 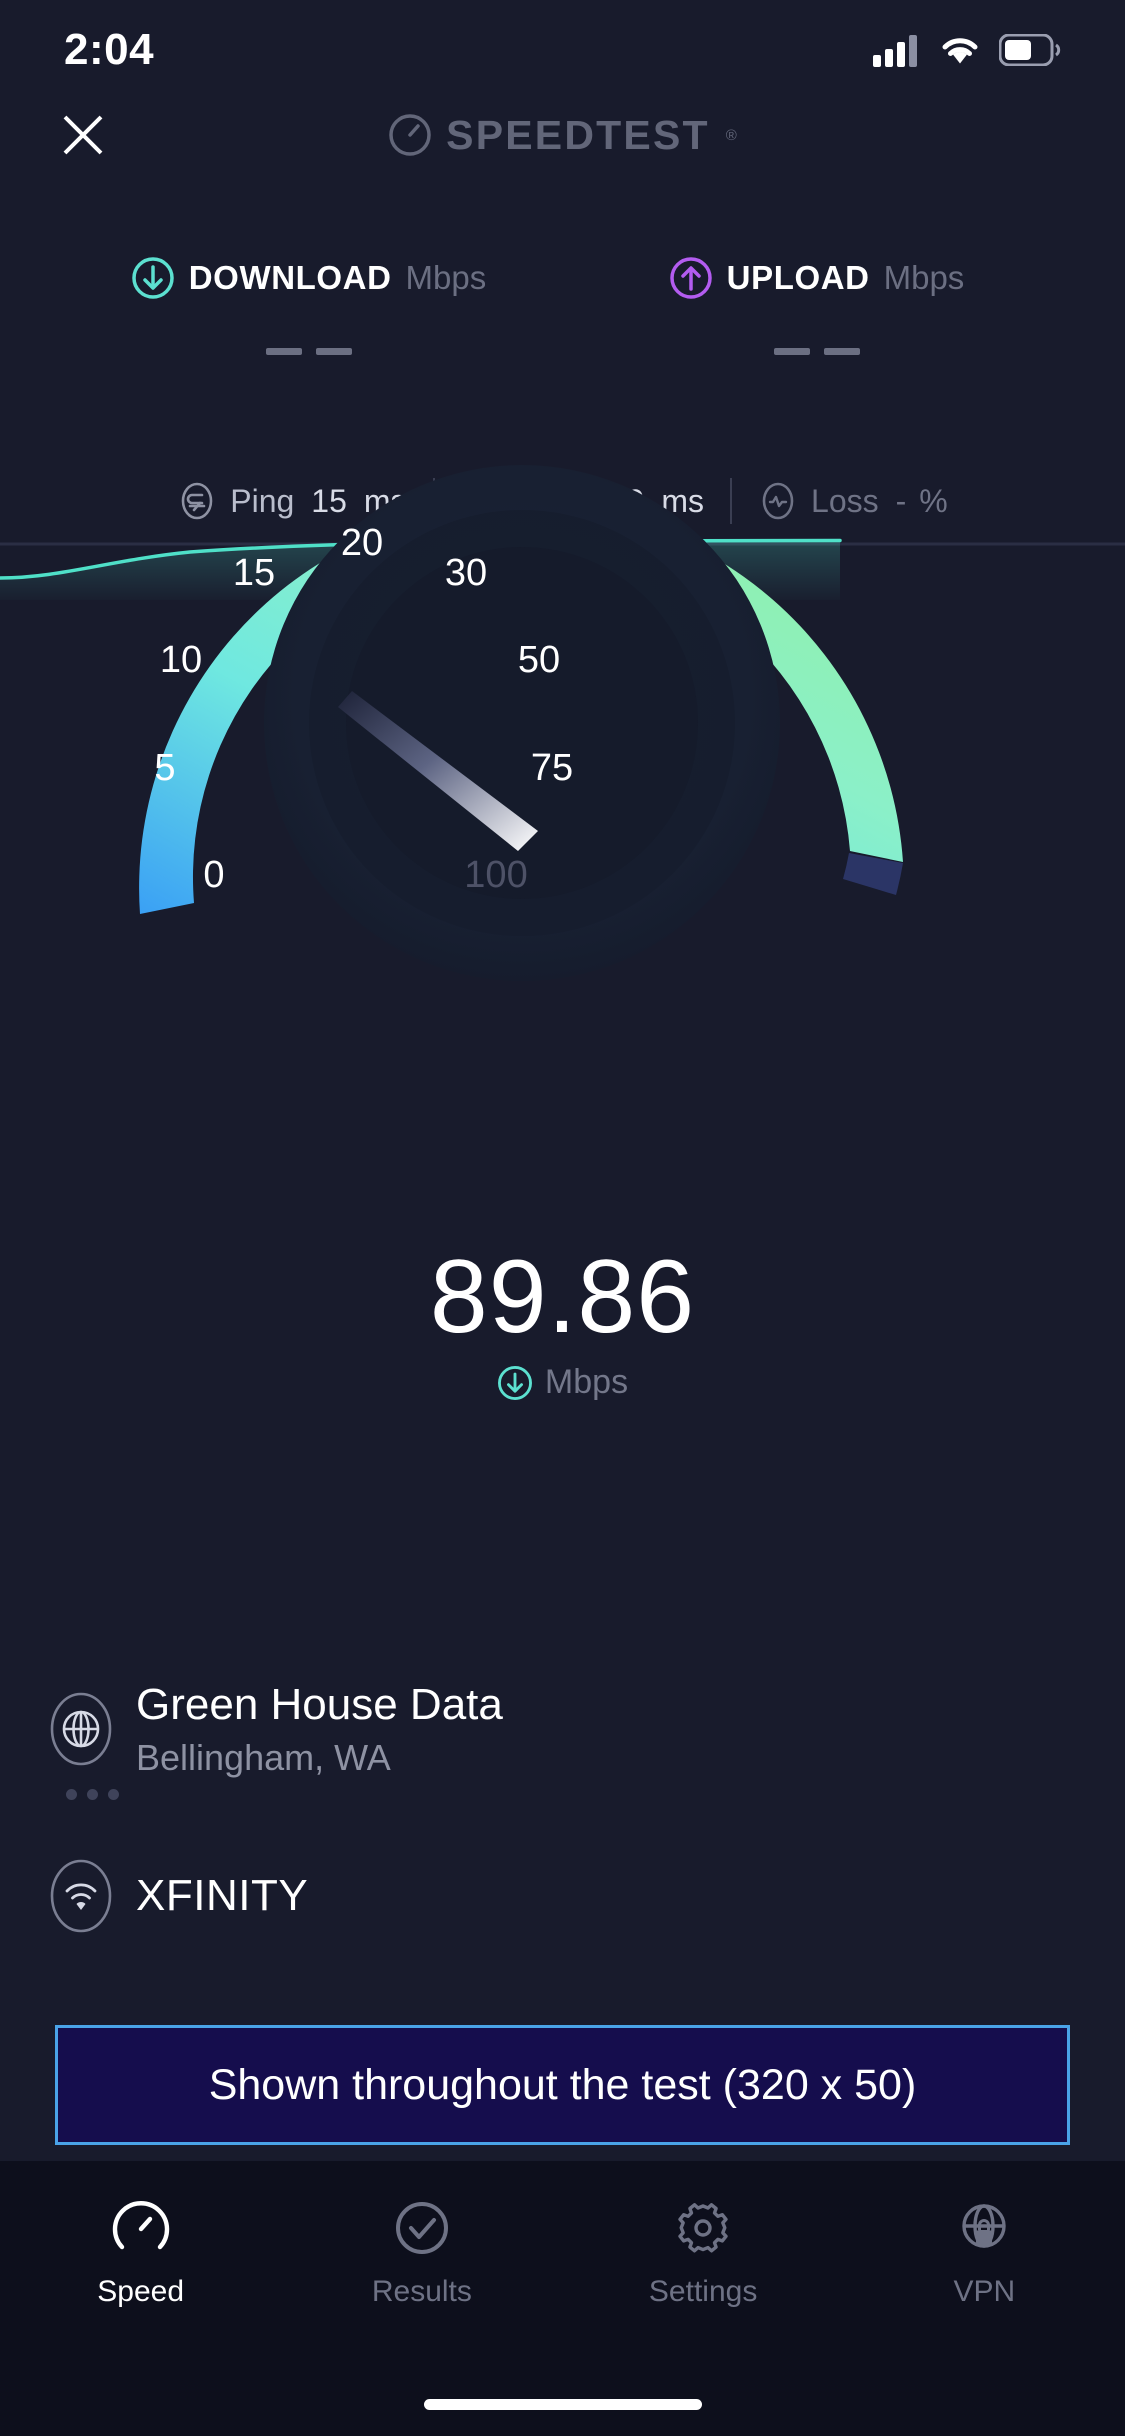 What do you see at coordinates (362, 543) in the screenshot?
I see `gauge-tick-20: 20` at bounding box center [362, 543].